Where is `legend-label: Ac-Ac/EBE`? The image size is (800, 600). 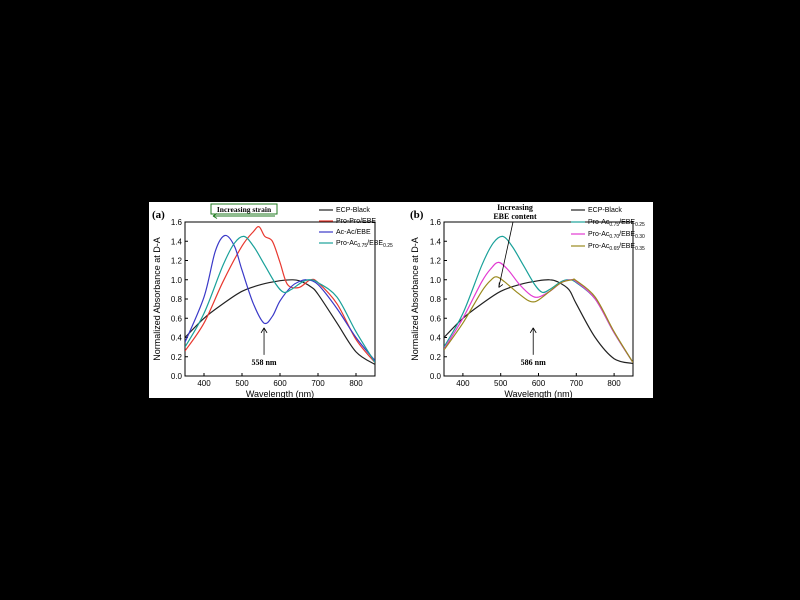
legend-label: Ac-Ac/EBE is located at coordinates (353, 232).